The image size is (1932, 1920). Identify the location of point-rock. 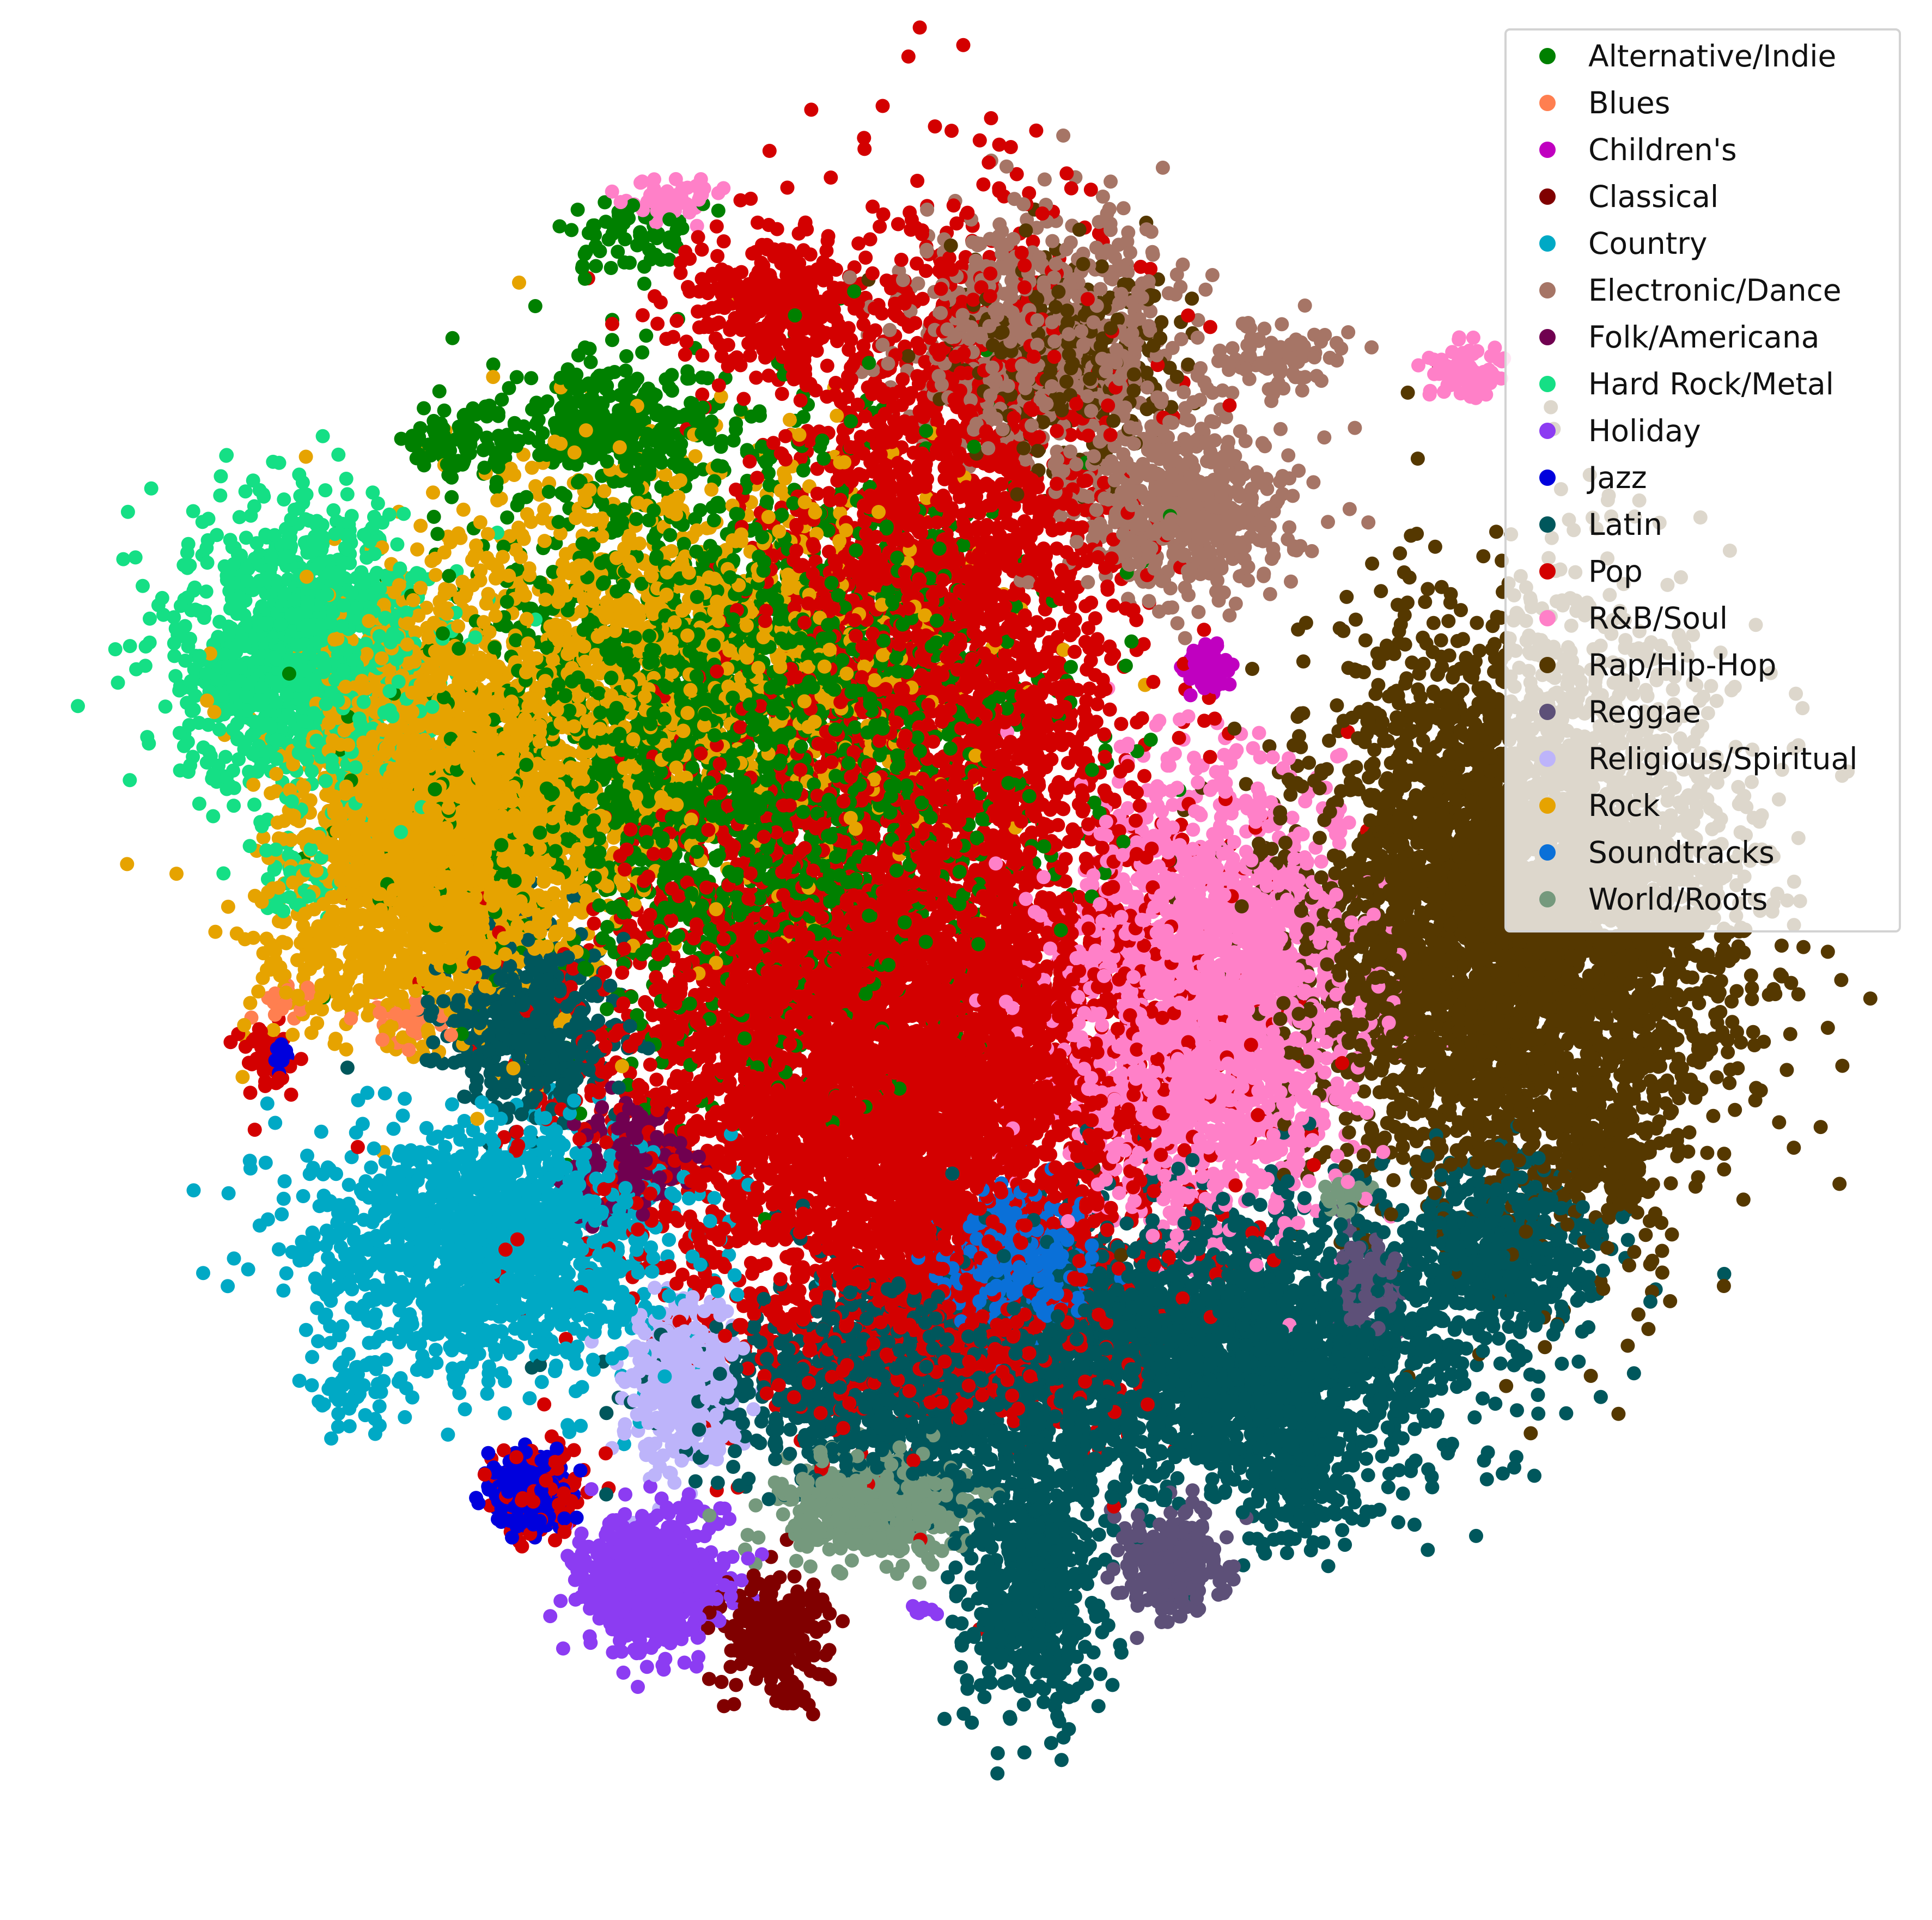
(128, 864).